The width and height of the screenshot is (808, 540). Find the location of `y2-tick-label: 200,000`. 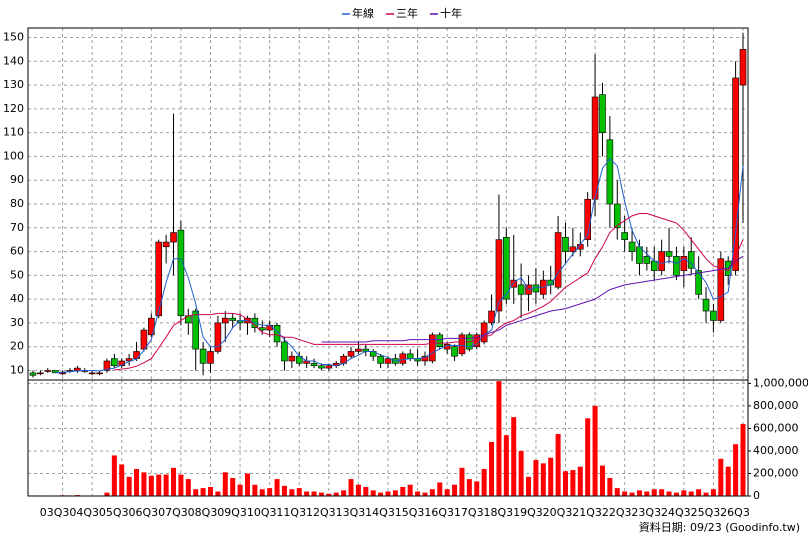

y2-tick-label: 200,000 is located at coordinates (776, 472).